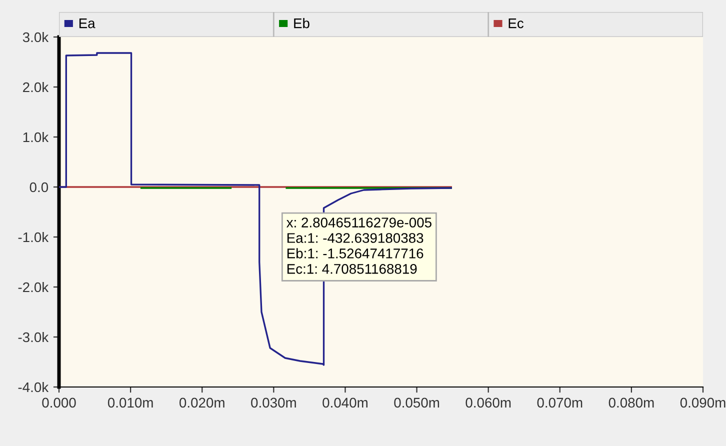 The height and width of the screenshot is (446, 726). What do you see at coordinates (35, 37) in the screenshot?
I see `y-tick-label: 3.0k` at bounding box center [35, 37].